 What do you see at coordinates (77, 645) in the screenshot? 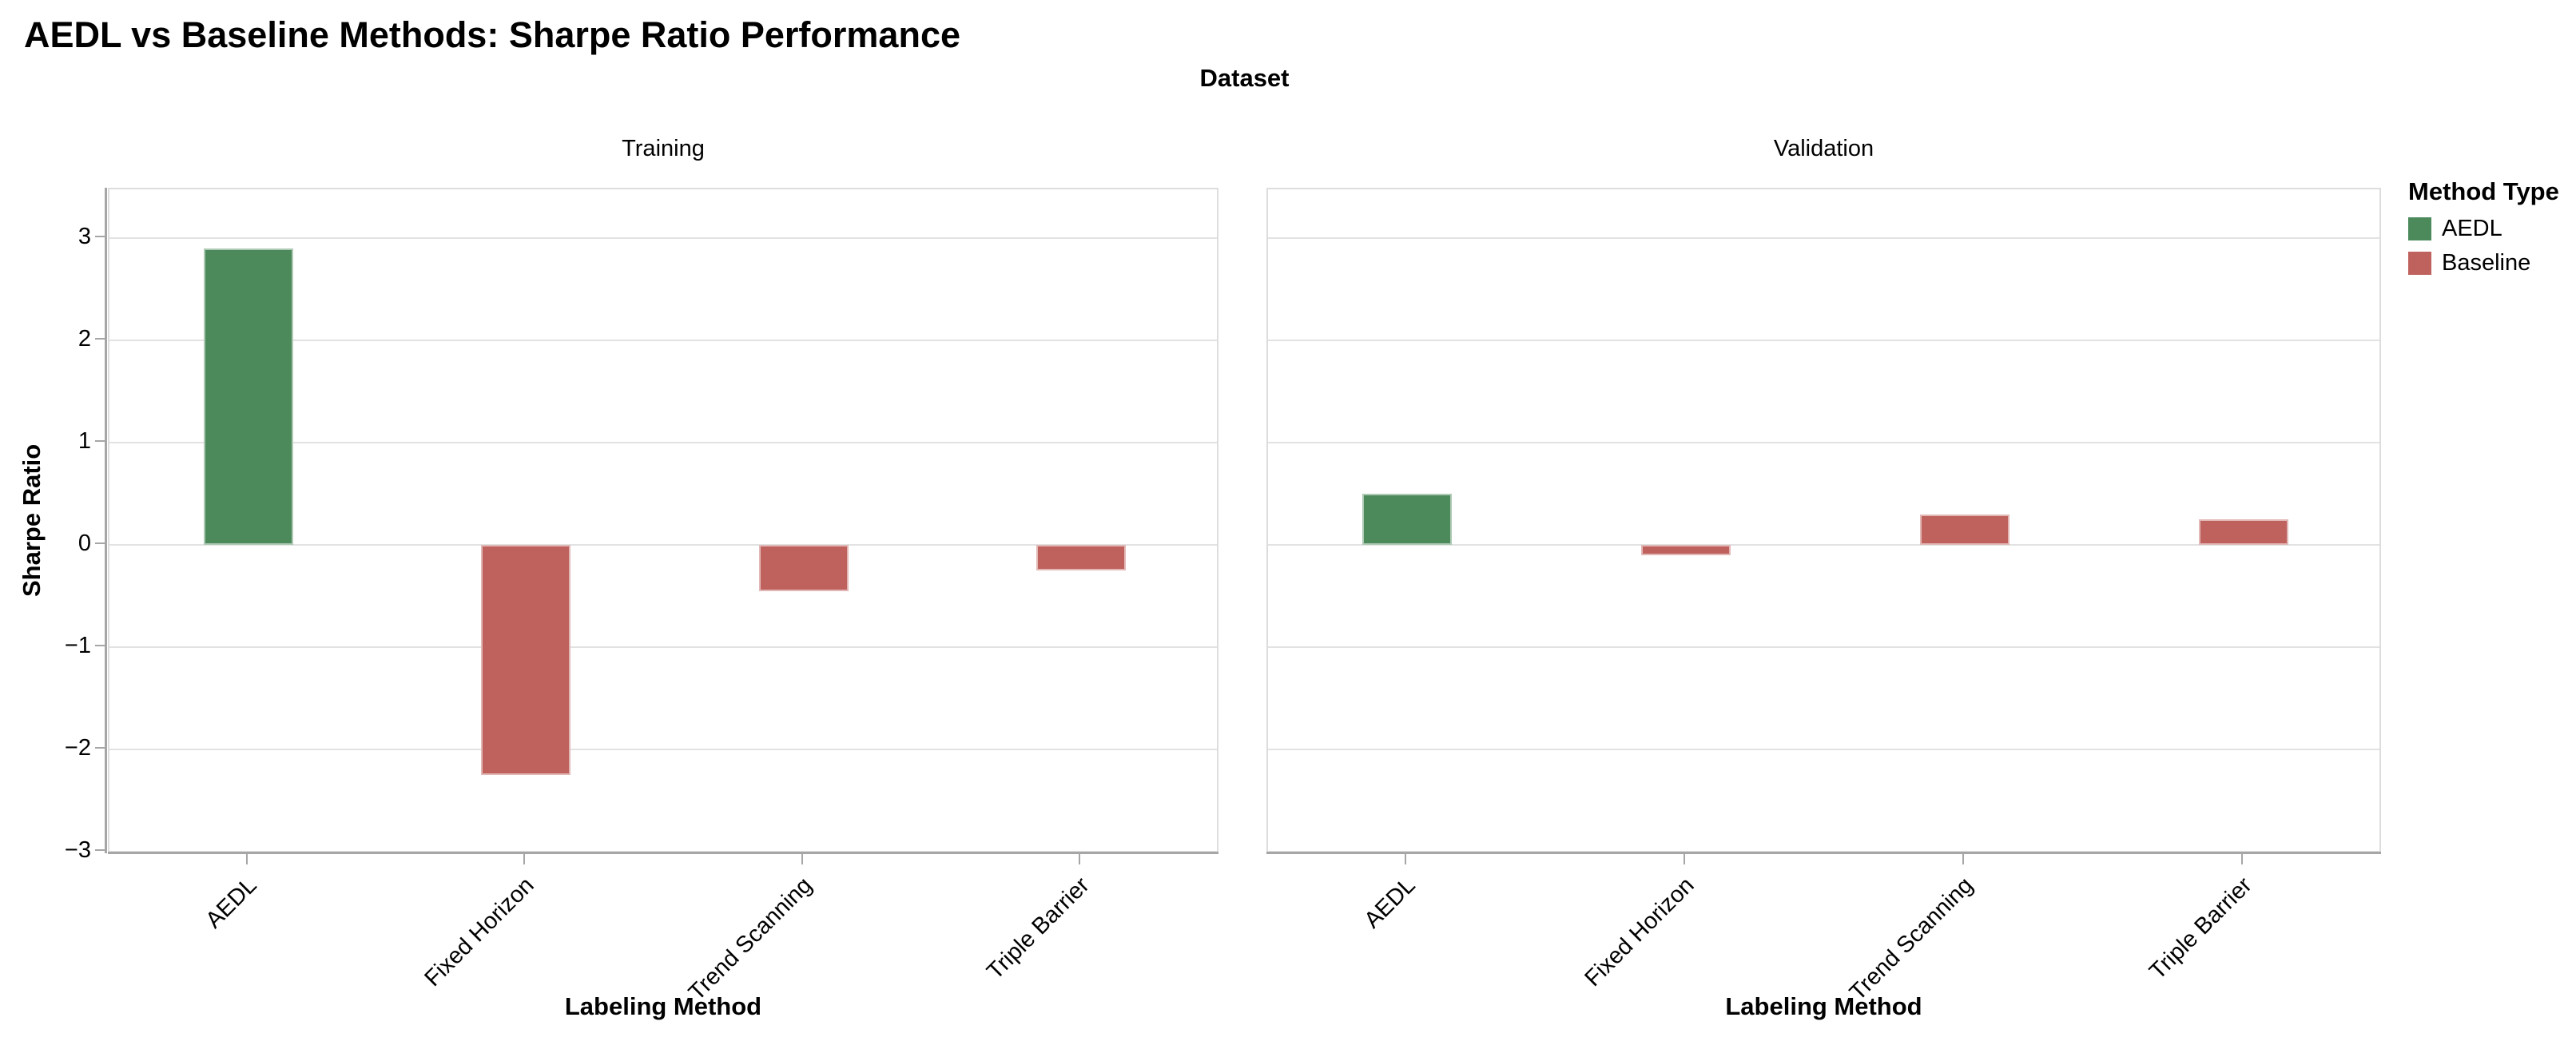
I see `y-tick-label: −1` at bounding box center [77, 645].